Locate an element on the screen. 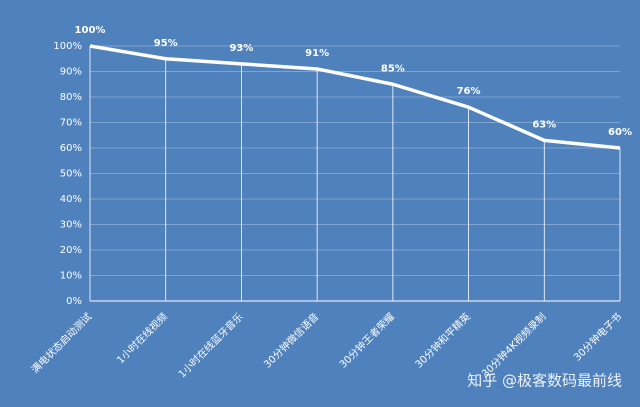 The image size is (640, 407). y-tick-label: 80% is located at coordinates (71, 97).